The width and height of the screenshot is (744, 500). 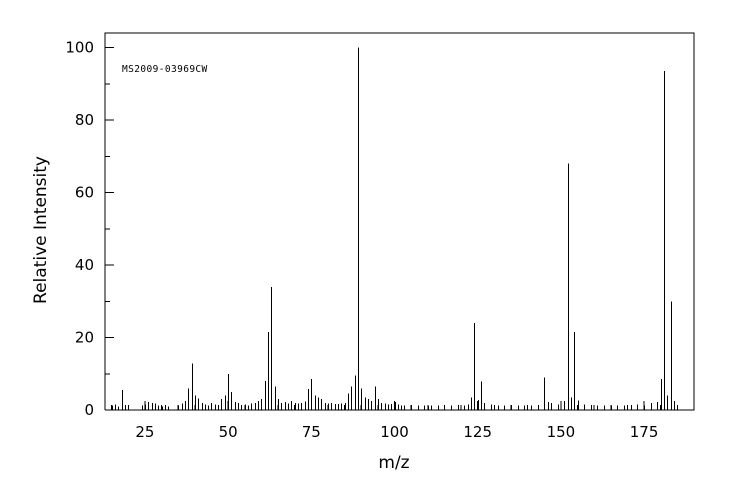 I want to click on y-axis-tick-labels: 0 20 40 60 80 100, so click(x=79, y=229).